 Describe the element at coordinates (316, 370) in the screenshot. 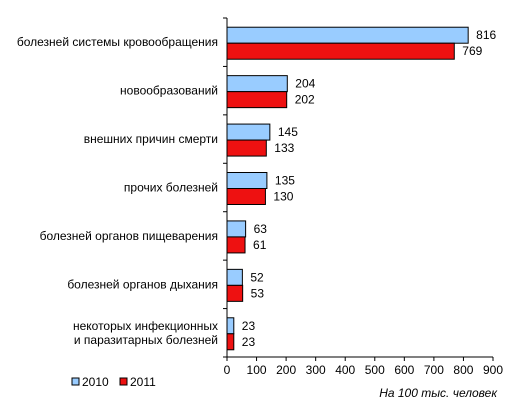

I see `x-tick-label-3: 300` at that location.